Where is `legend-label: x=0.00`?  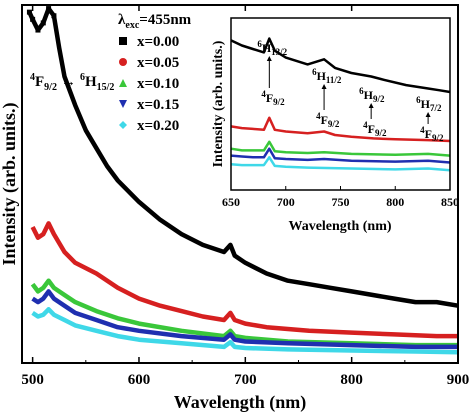 legend-label: x=0.00 is located at coordinates (158, 42).